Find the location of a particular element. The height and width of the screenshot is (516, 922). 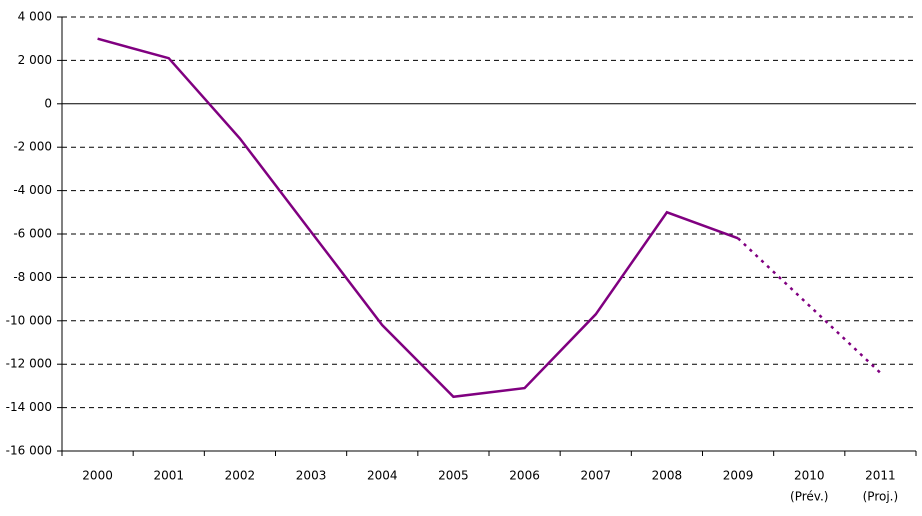

y-tick-label: -10 000 is located at coordinates (29, 320).